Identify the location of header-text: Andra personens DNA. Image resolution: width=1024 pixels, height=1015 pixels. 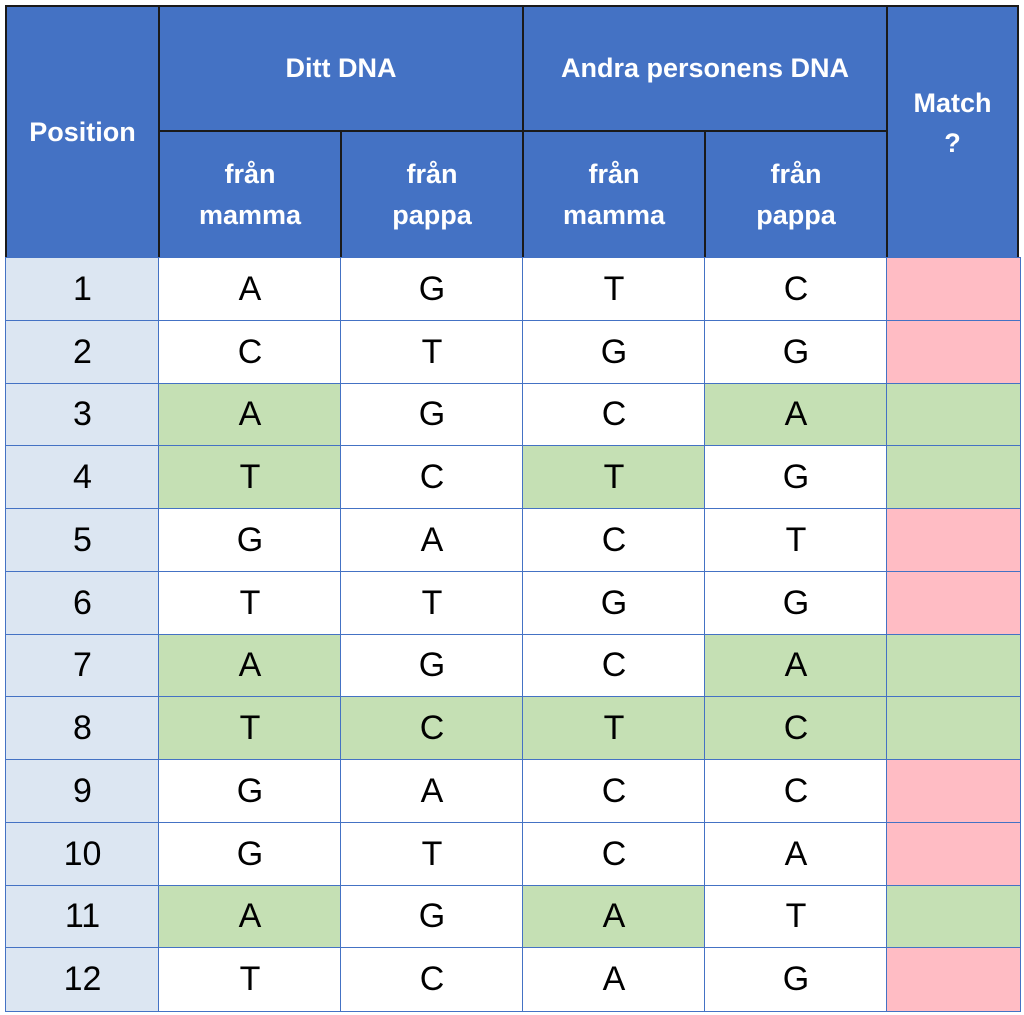
(705, 68).